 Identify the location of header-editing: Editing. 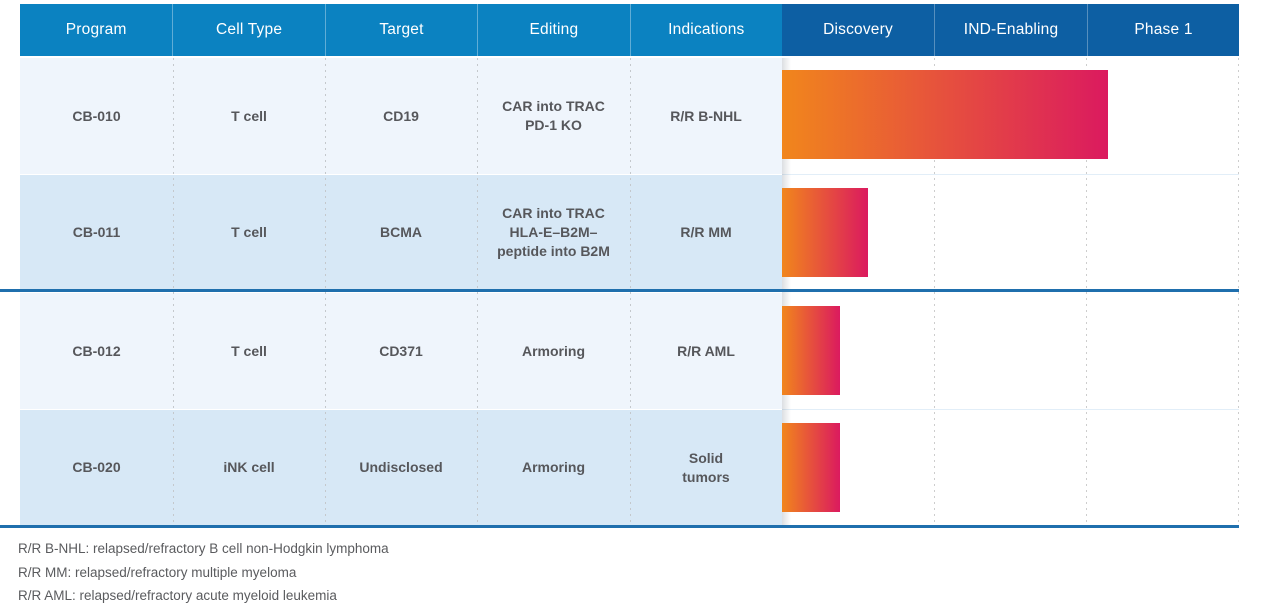
(553, 30).